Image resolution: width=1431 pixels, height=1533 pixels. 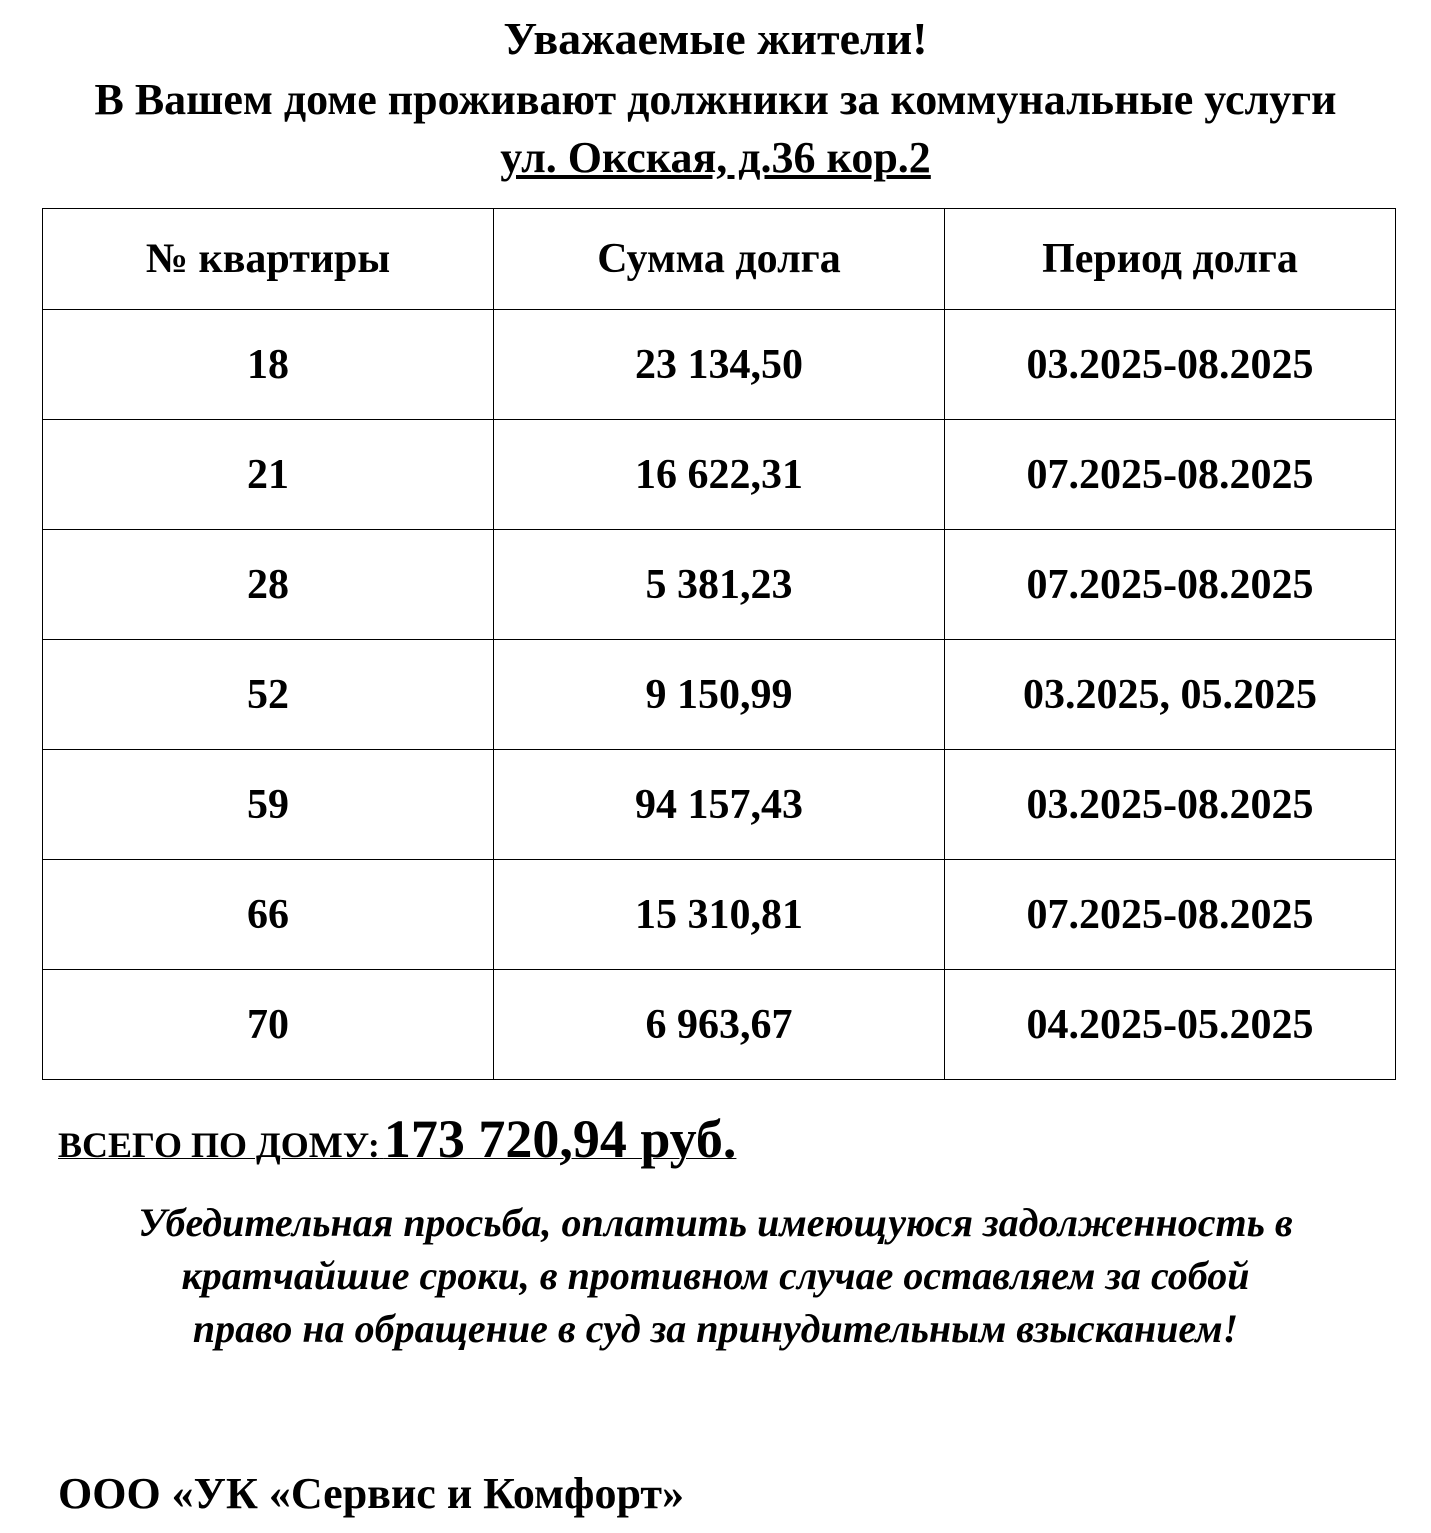 I want to click on cell-amount: 9 150,99, so click(x=719, y=694).